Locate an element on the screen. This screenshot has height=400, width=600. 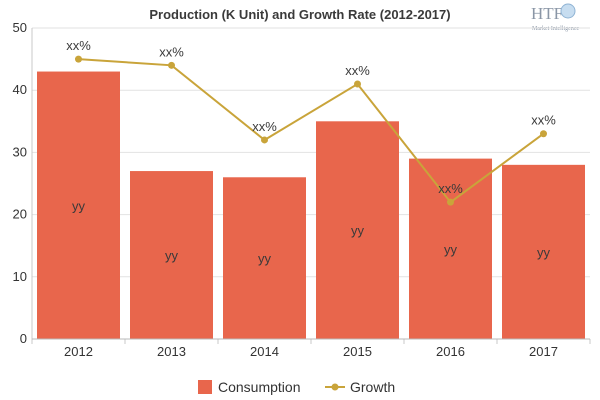
x-tick-label: 2014 is located at coordinates (264, 351).